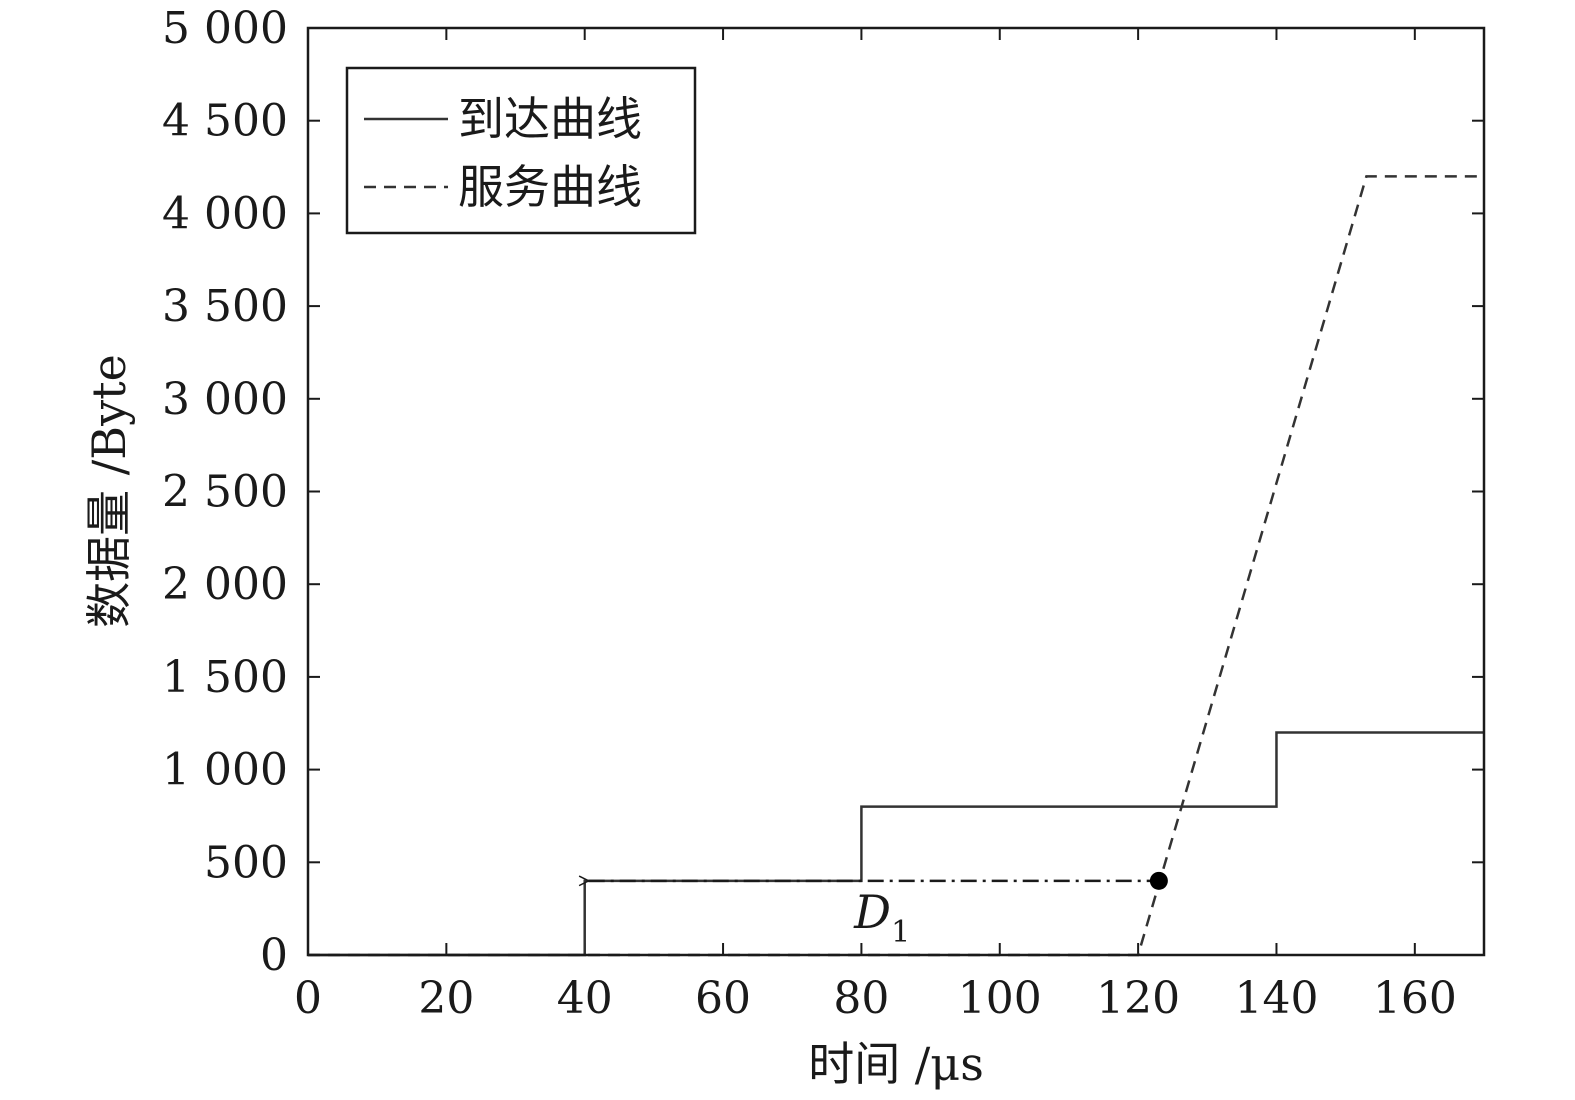 This screenshot has height=1100, width=1575. What do you see at coordinates (550, 187) in the screenshot?
I see `legend-label-service: 服务曲线` at bounding box center [550, 187].